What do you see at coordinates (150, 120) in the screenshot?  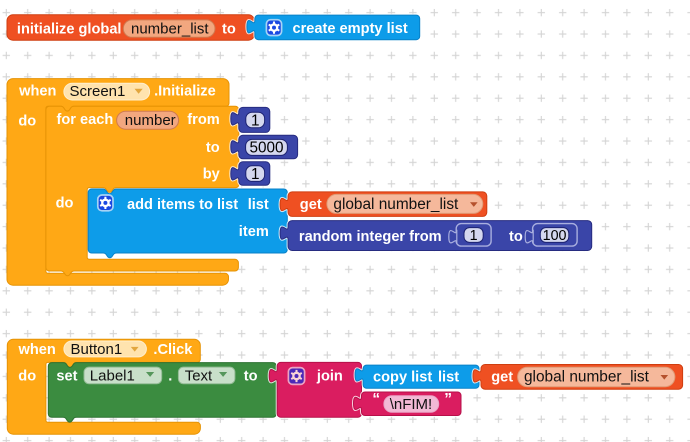 I see `svg-text: number` at bounding box center [150, 120].